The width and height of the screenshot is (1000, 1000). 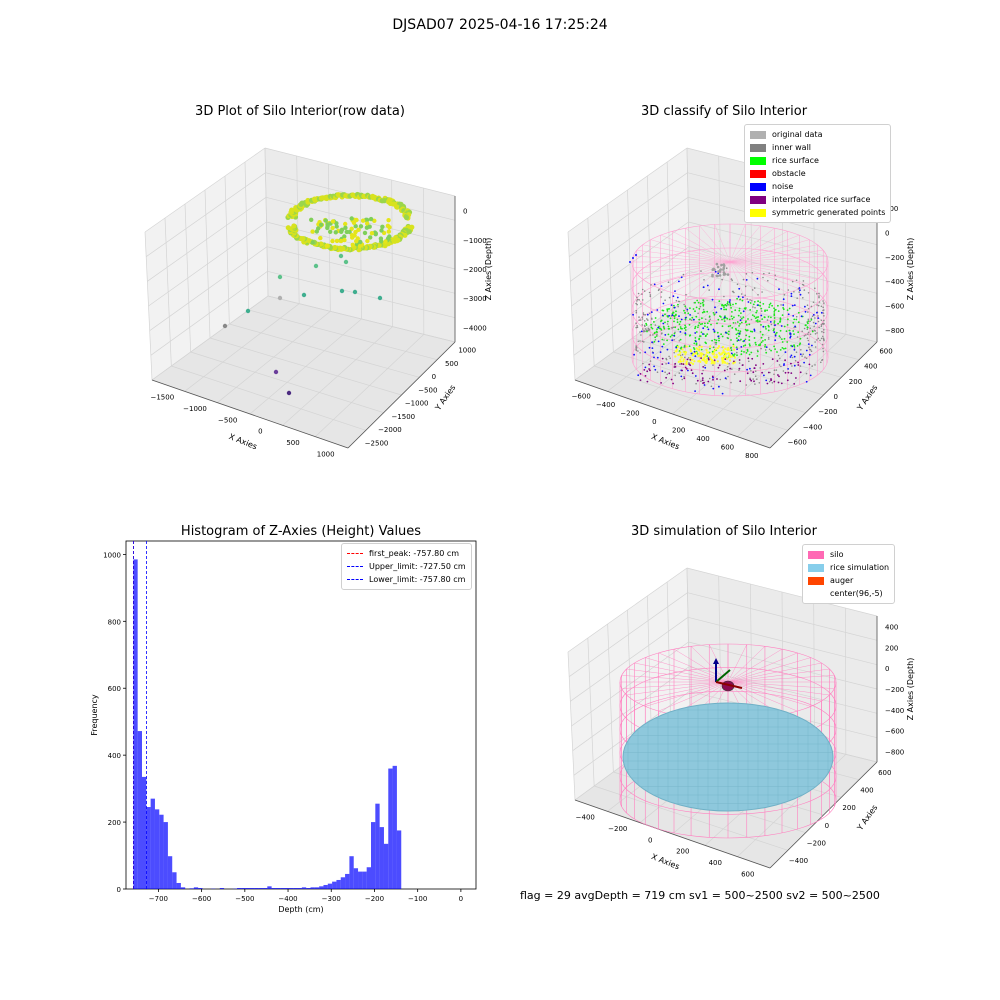 I want to click on z-tick-label: −600, so click(x=894, y=307).